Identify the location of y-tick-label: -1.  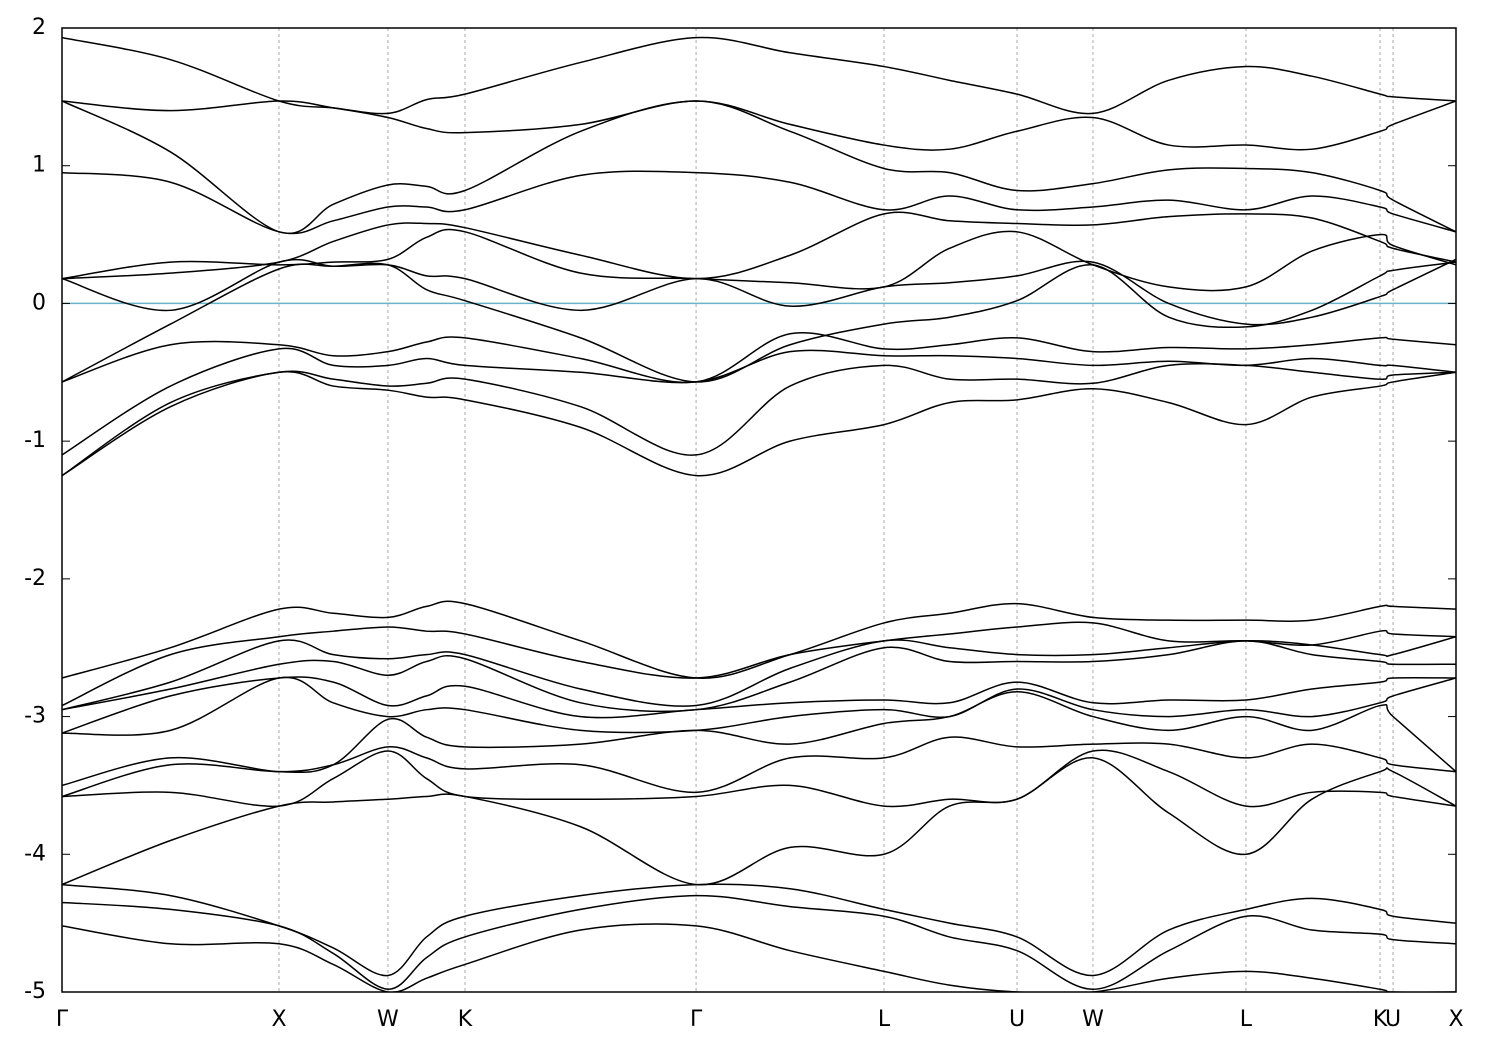
(35, 440).